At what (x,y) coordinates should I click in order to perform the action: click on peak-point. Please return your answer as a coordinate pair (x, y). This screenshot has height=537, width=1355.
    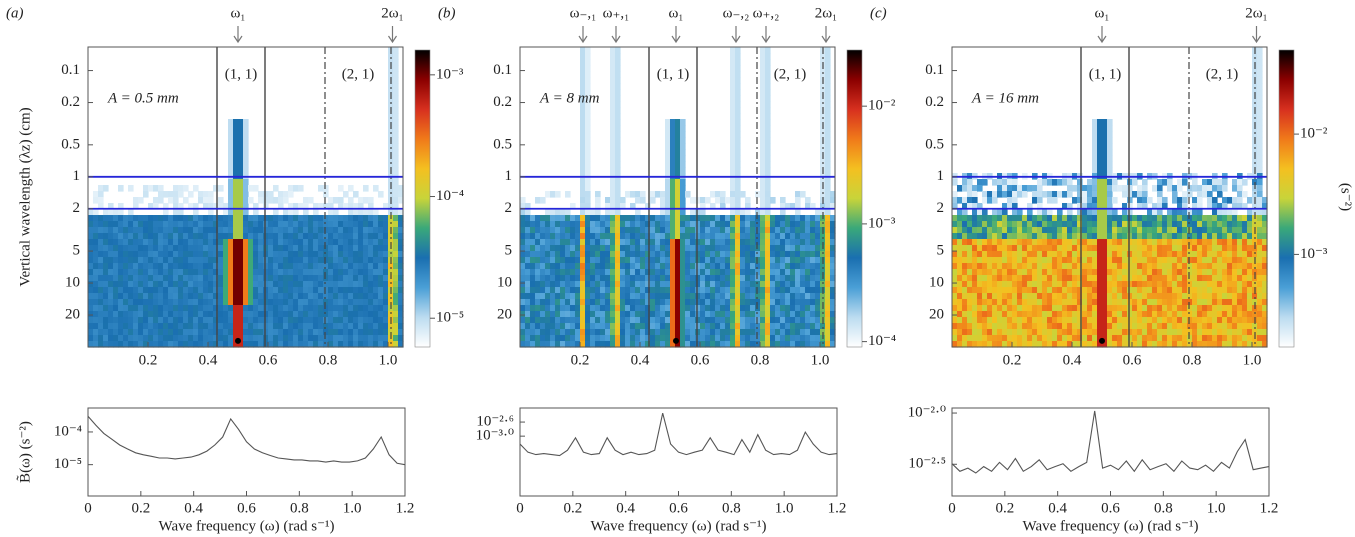
    Looking at the image, I should click on (238, 340).